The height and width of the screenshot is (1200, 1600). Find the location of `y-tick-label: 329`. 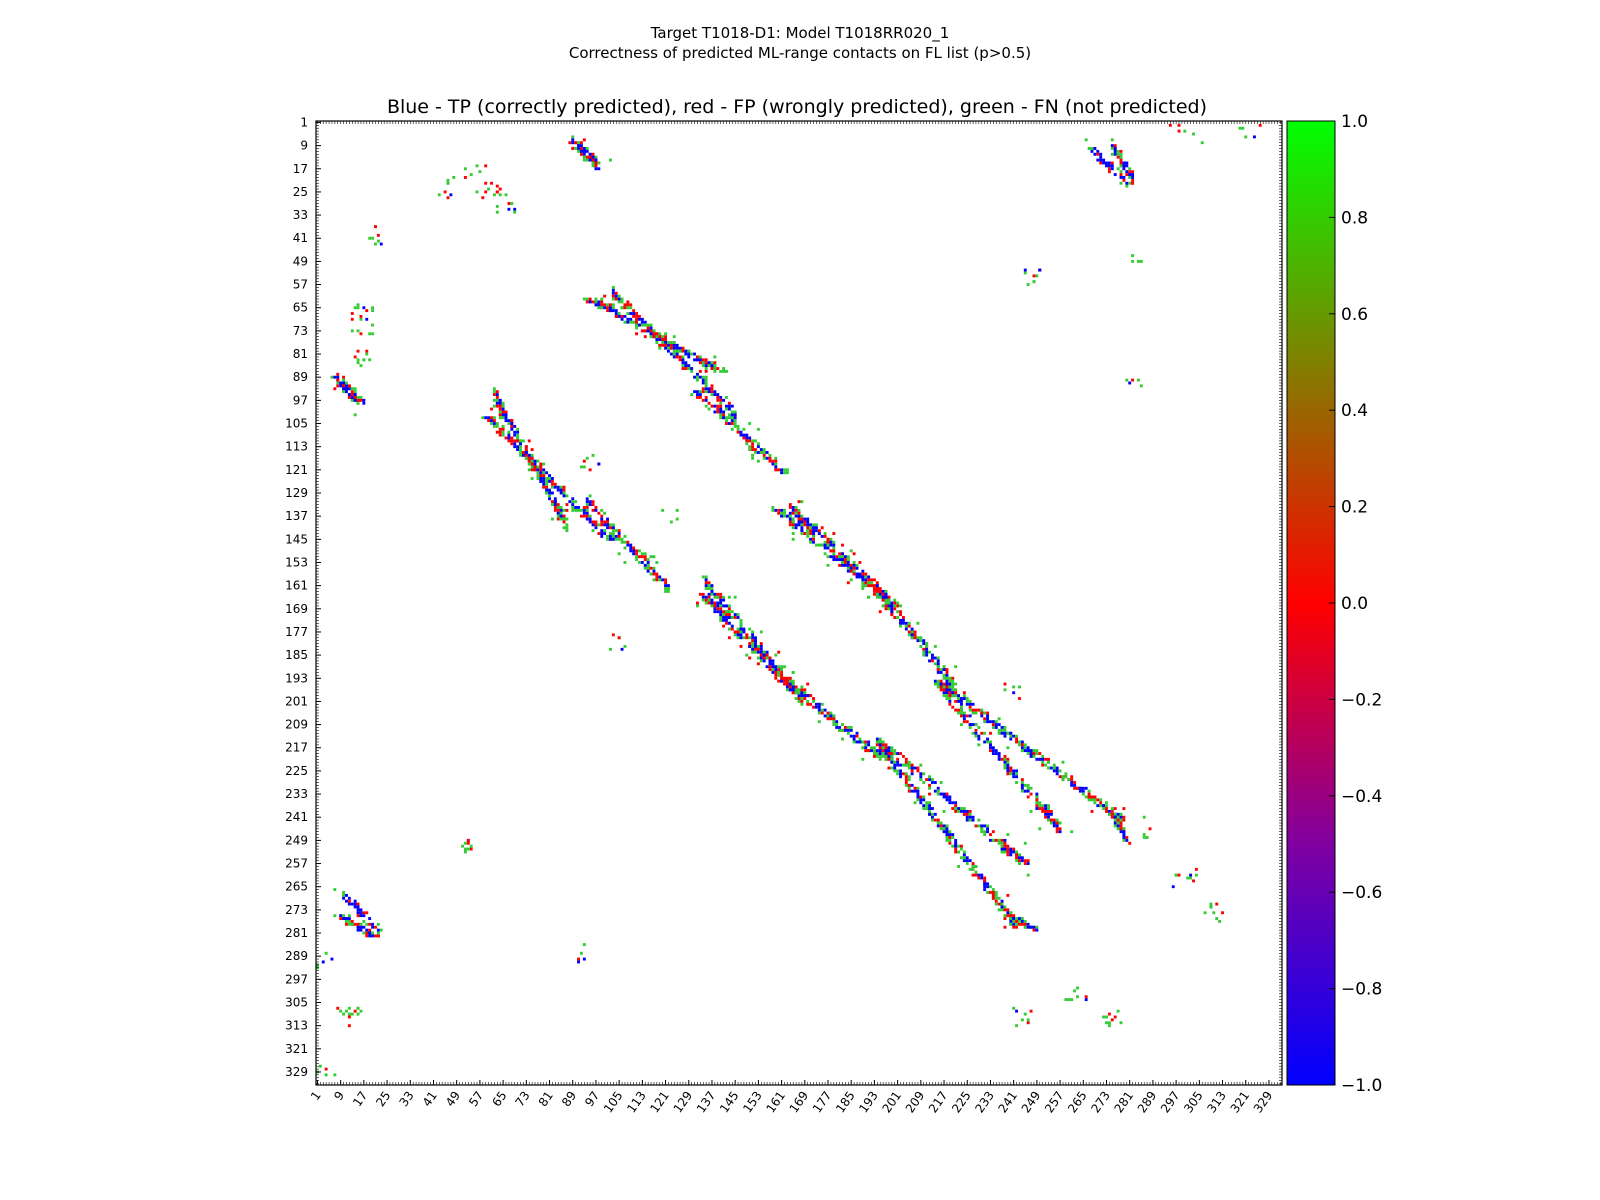

y-tick-label: 329 is located at coordinates (296, 1072).